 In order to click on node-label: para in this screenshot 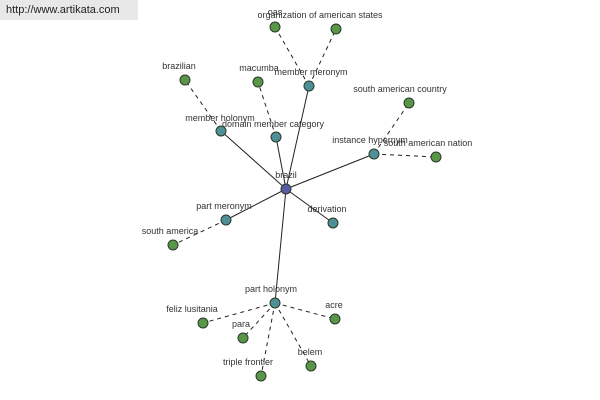, I will do `click(241, 324)`.